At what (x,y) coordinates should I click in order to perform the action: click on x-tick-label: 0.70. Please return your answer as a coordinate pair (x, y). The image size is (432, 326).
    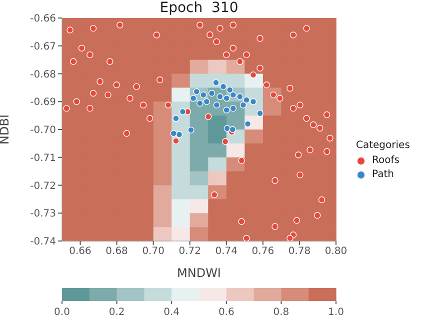
    Looking at the image, I should click on (153, 252).